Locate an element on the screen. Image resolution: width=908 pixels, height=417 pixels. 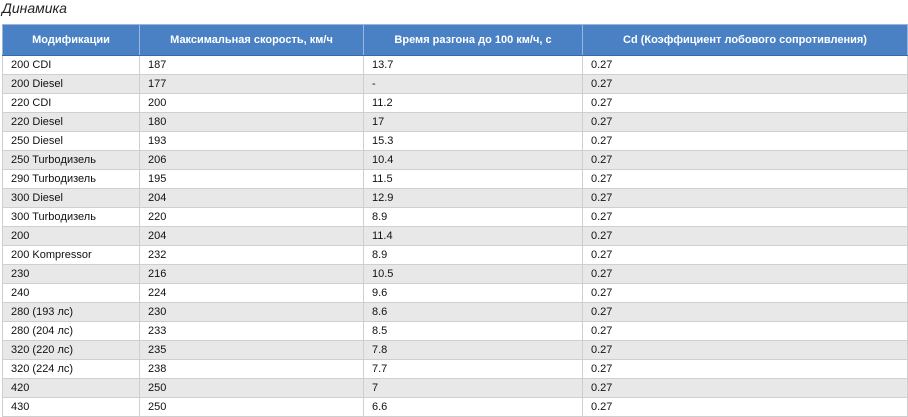
cell-acceleration: 11.5 is located at coordinates (473, 179).